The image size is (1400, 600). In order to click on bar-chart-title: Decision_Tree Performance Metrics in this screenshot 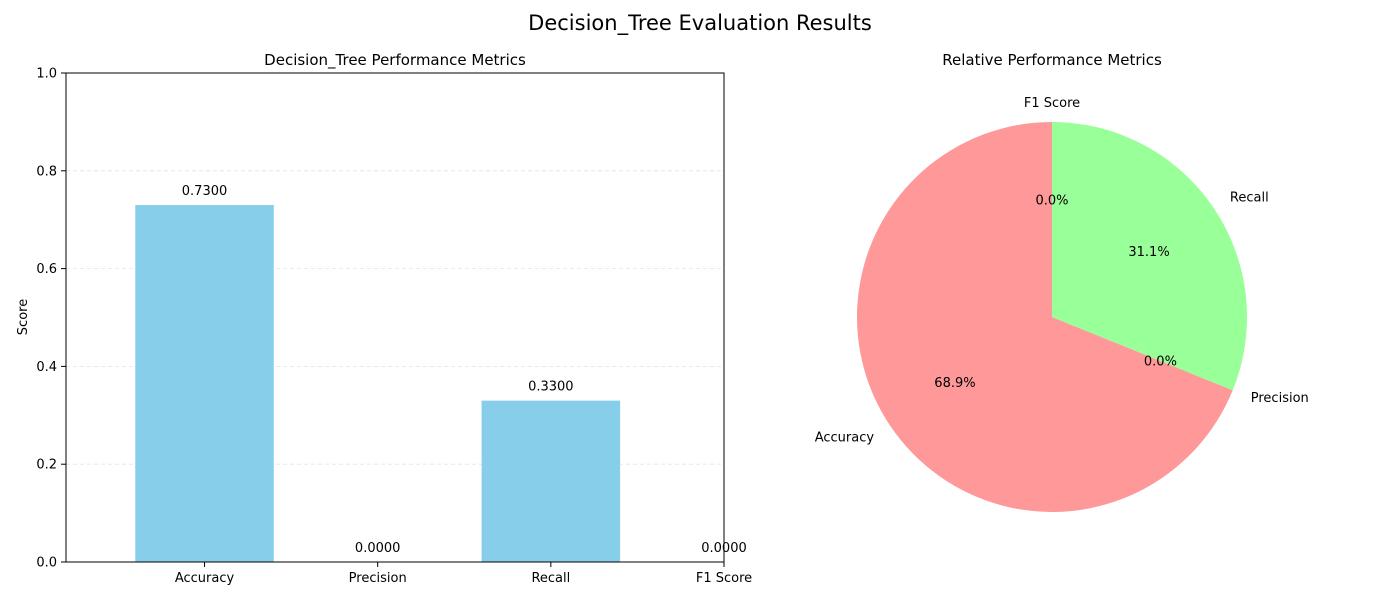, I will do `click(395, 60)`.